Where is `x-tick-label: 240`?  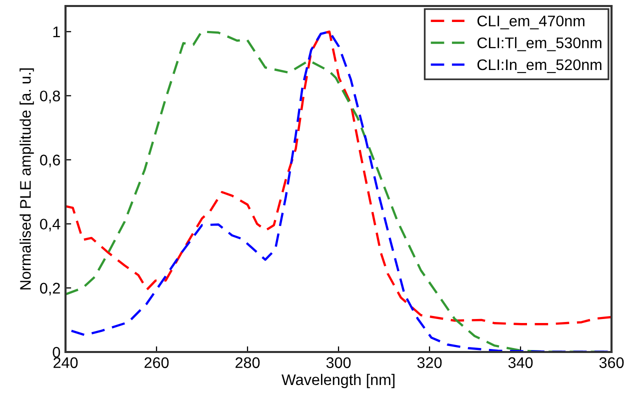
x-tick-label: 240 is located at coordinates (66, 362).